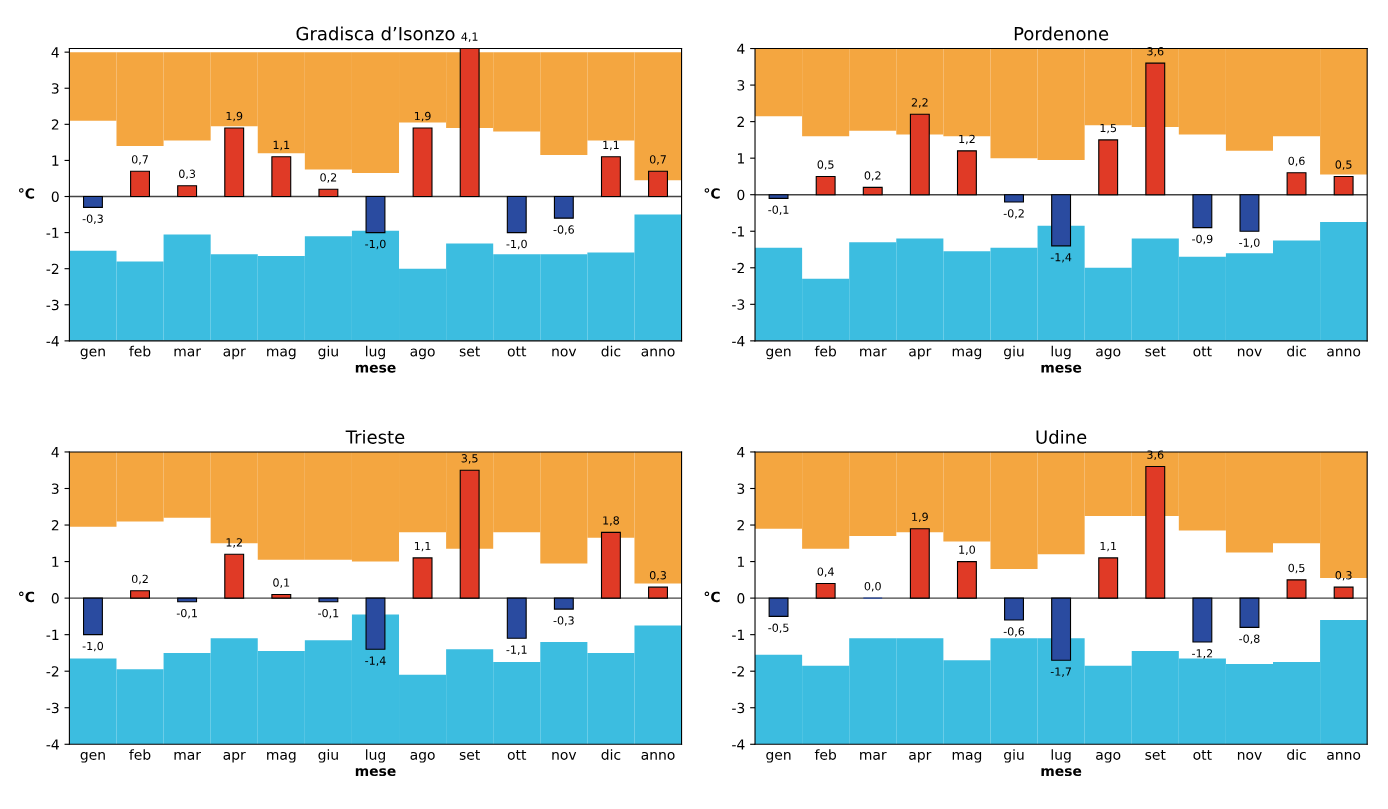 The height and width of the screenshot is (809, 1388). I want to click on data-label: 0,4, so click(825, 572).